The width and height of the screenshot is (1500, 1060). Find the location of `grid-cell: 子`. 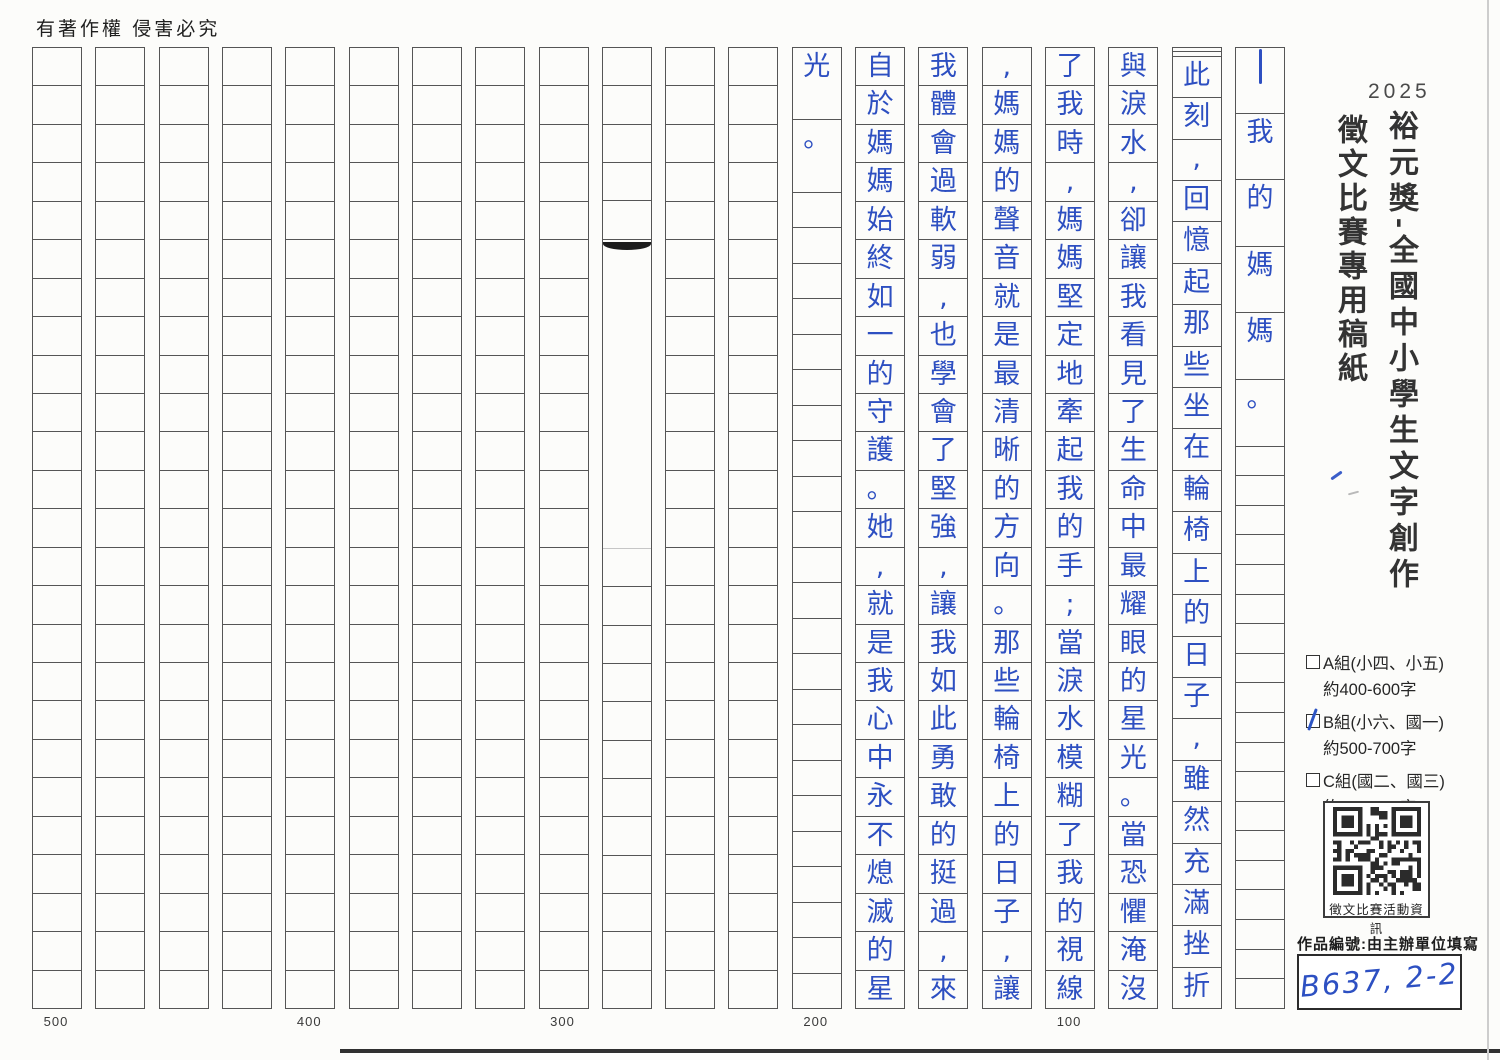

grid-cell: 子 is located at coordinates (1006, 913).